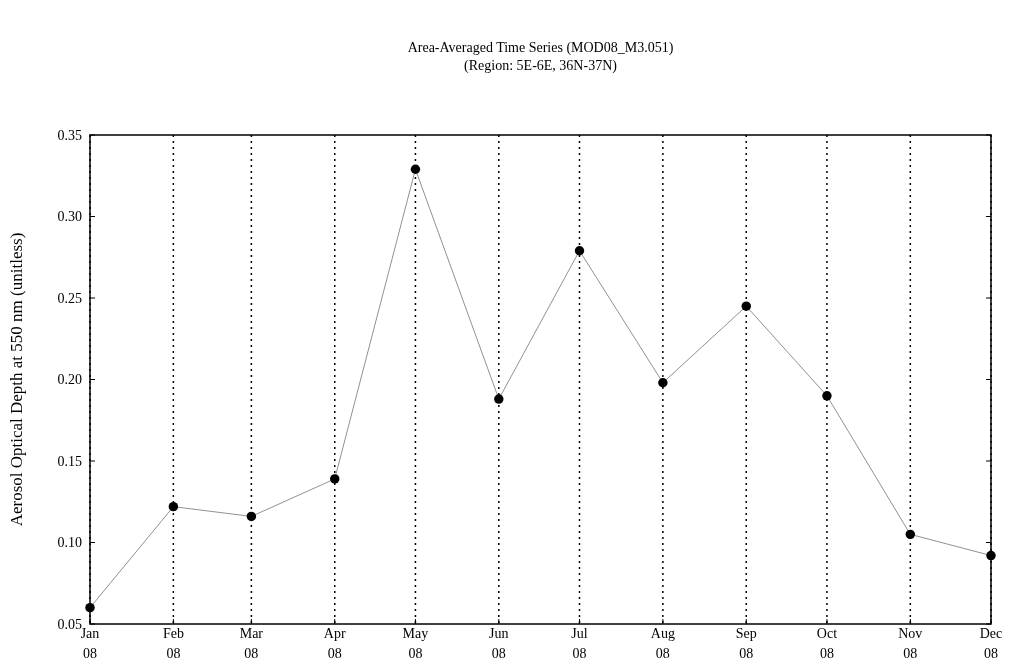 The height and width of the screenshot is (663, 1011). What do you see at coordinates (334, 643) in the screenshot?
I see `x-tick-label: Apr 08` at bounding box center [334, 643].